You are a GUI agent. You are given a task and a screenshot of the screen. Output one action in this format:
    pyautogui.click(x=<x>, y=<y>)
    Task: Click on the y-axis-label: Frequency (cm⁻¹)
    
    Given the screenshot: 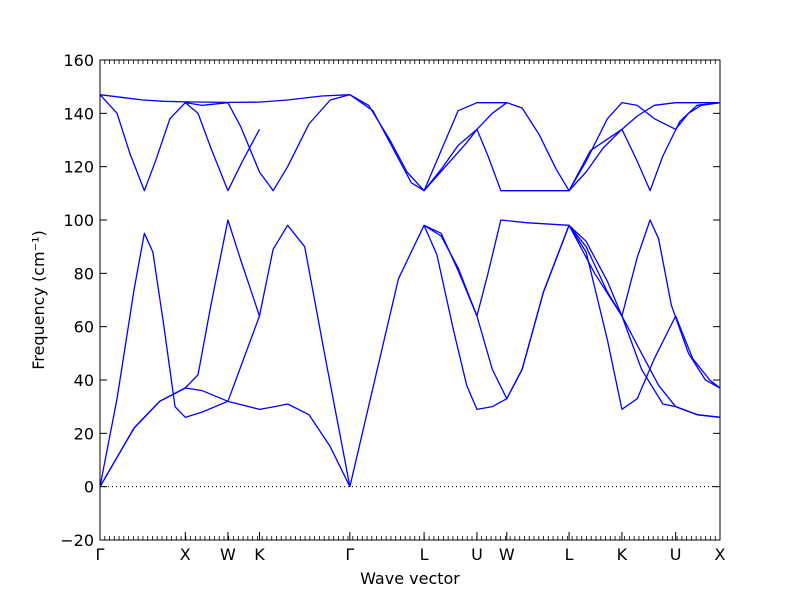 What is the action you would take?
    pyautogui.click(x=38, y=299)
    